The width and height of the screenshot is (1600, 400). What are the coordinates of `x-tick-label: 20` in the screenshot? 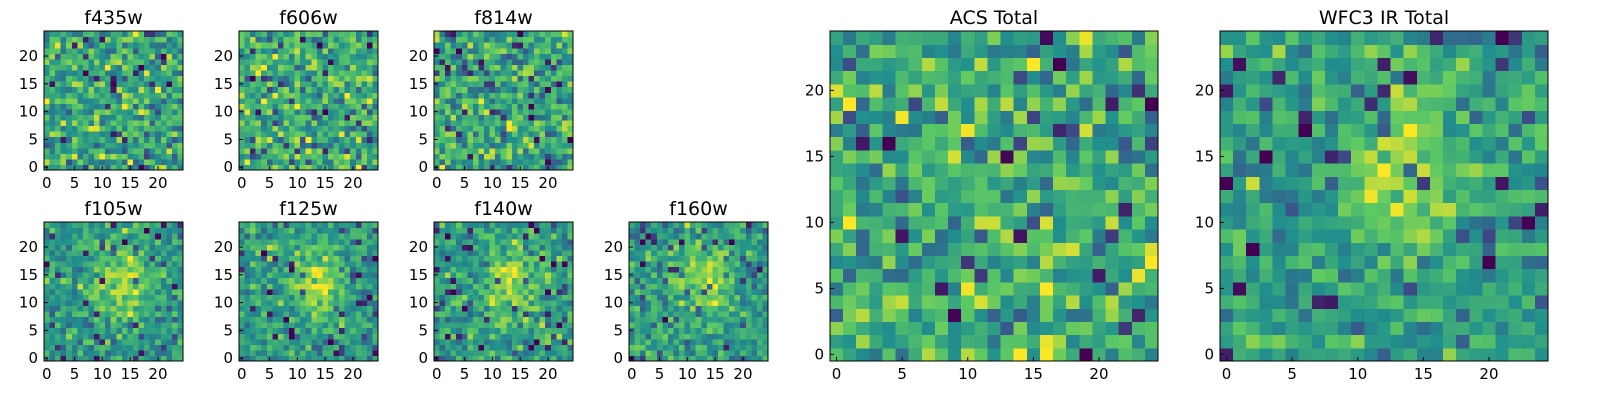 It's located at (547, 374).